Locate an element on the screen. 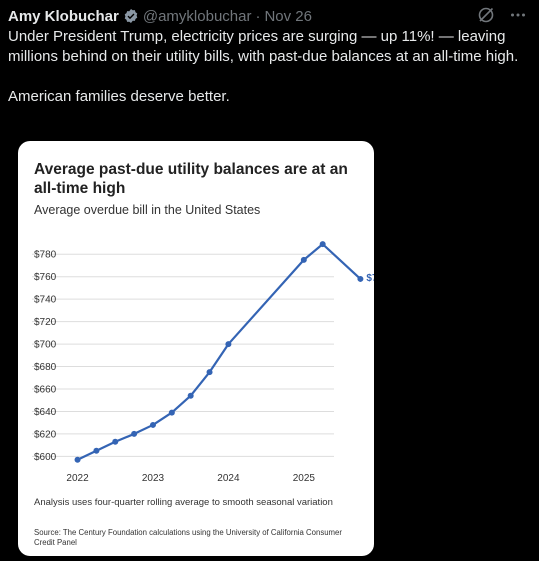 This screenshot has width=539, height=561. end-value-label: $789 is located at coordinates (370, 278).